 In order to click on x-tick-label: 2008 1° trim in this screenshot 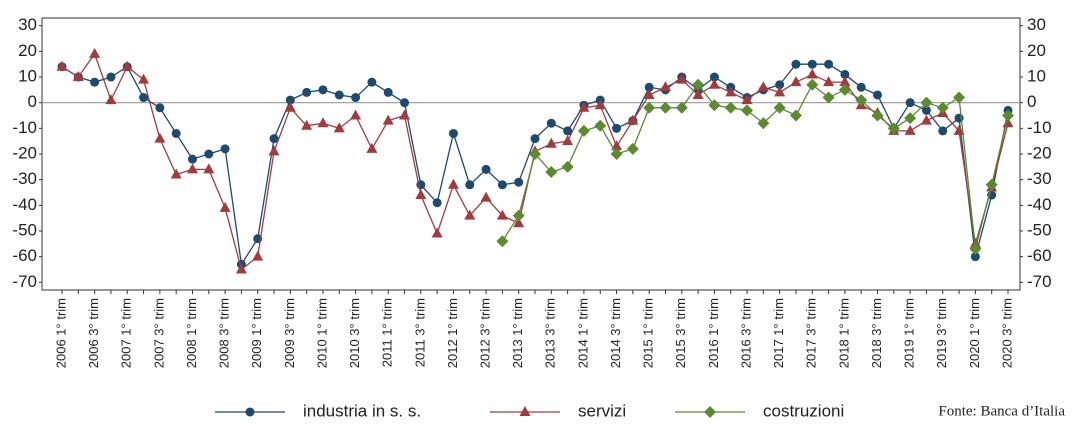, I will do `click(191, 333)`.